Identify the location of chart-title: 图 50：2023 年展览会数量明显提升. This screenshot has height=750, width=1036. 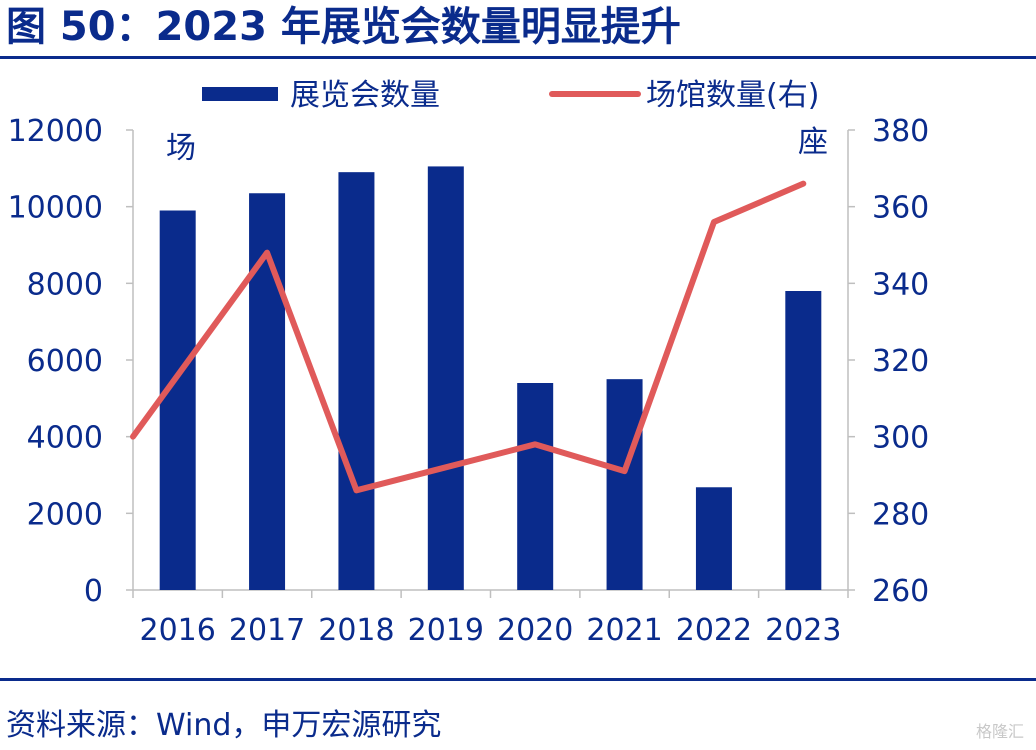
(343, 27).